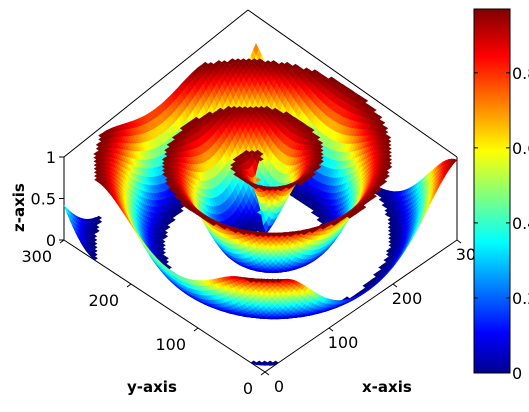 The height and width of the screenshot is (412, 529). I want to click on x-axis-line, so click(361, 306).